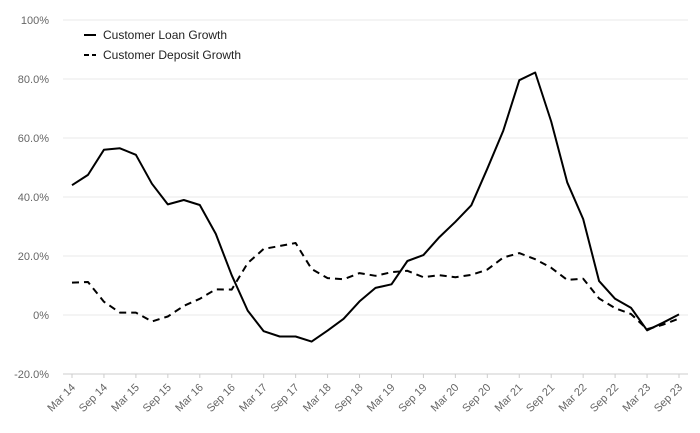 The width and height of the screenshot is (700, 433). Describe the element at coordinates (573, 398) in the screenshot. I see `x-tick-label: Mar 22` at that location.